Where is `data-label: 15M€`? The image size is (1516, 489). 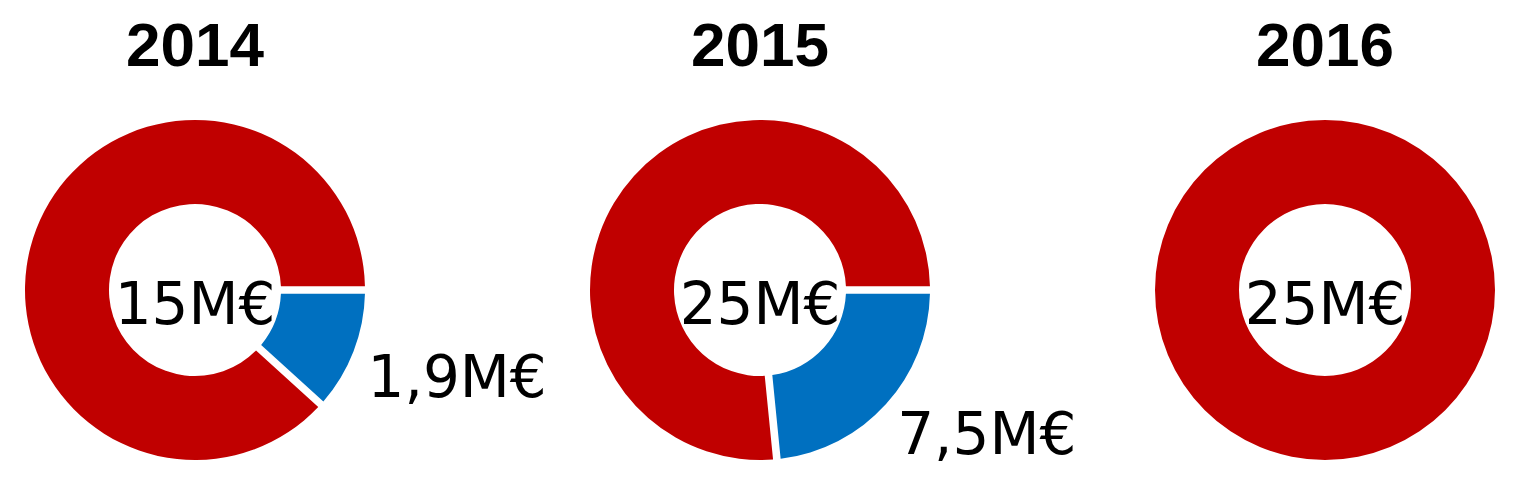 data-label: 15M€ is located at coordinates (195, 304).